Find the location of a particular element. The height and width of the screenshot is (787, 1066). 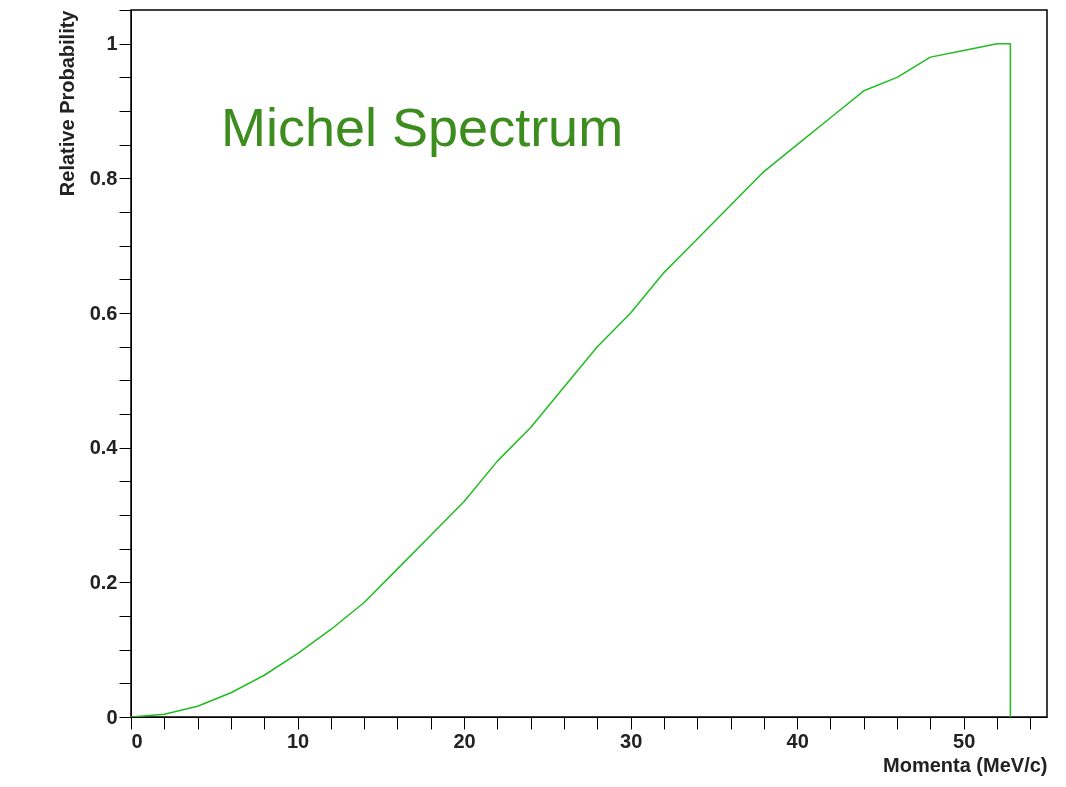

y-tick-label: 0.8 is located at coordinates (103, 177).